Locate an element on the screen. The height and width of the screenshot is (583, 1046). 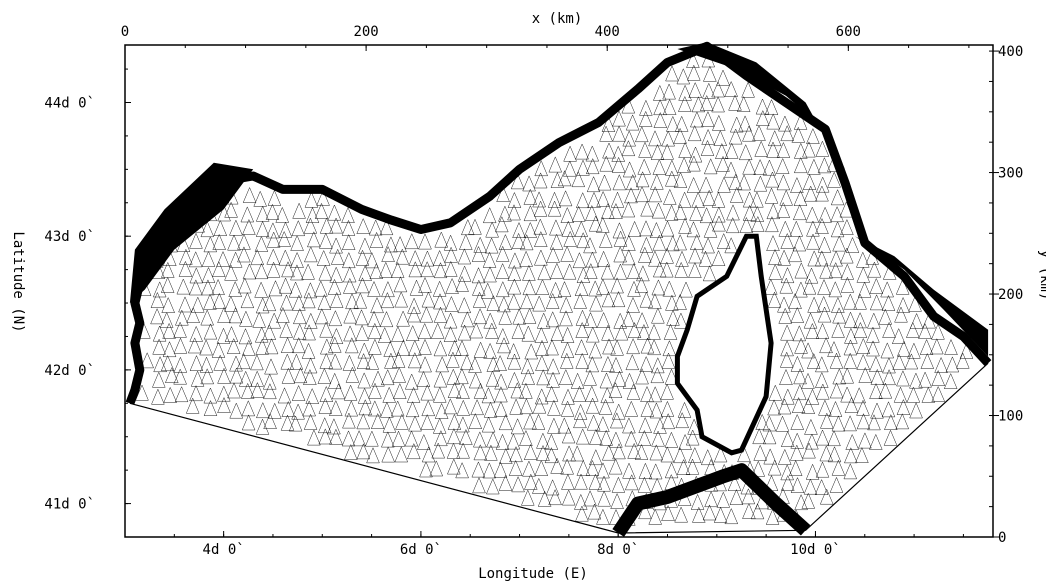
ligurian-coast-land is located at coordinates (761, 106).